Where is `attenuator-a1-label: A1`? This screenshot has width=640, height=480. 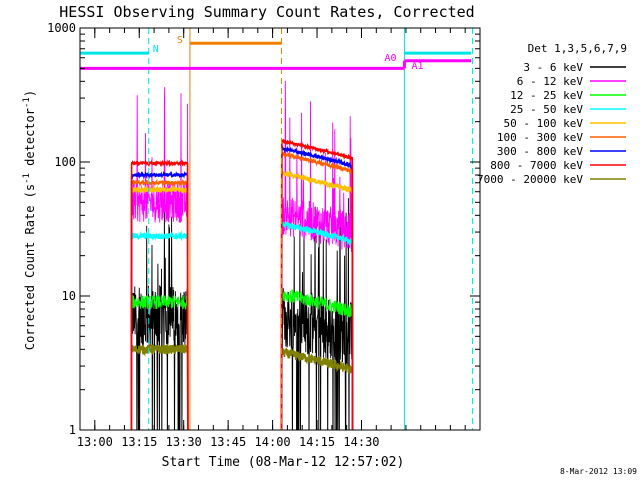
attenuator-a1-label: A1 is located at coordinates (417, 66).